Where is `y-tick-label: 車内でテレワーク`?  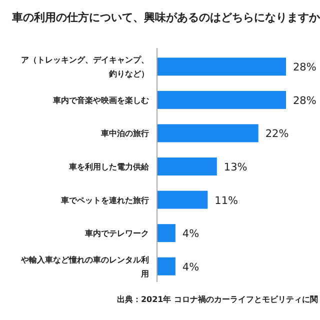 y-tick-label: 車内でテレワーク is located at coordinates (116, 233).